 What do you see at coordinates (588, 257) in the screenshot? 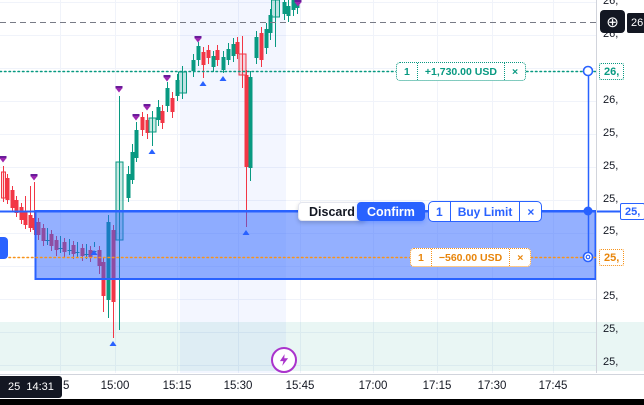
I see `sl-drag-handle-ring` at bounding box center [588, 257].